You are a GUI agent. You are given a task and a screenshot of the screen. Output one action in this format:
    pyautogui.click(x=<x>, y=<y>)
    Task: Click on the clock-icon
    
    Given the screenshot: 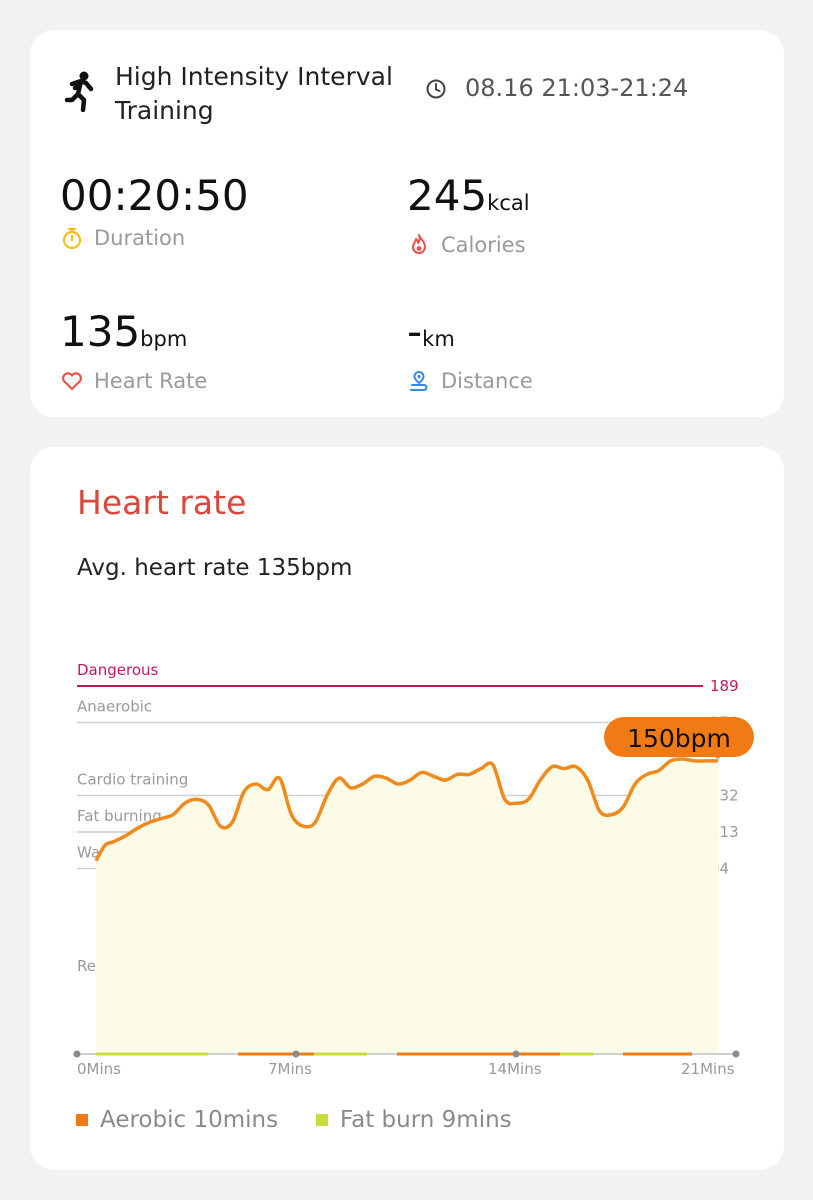 What is the action you would take?
    pyautogui.click(x=436, y=89)
    